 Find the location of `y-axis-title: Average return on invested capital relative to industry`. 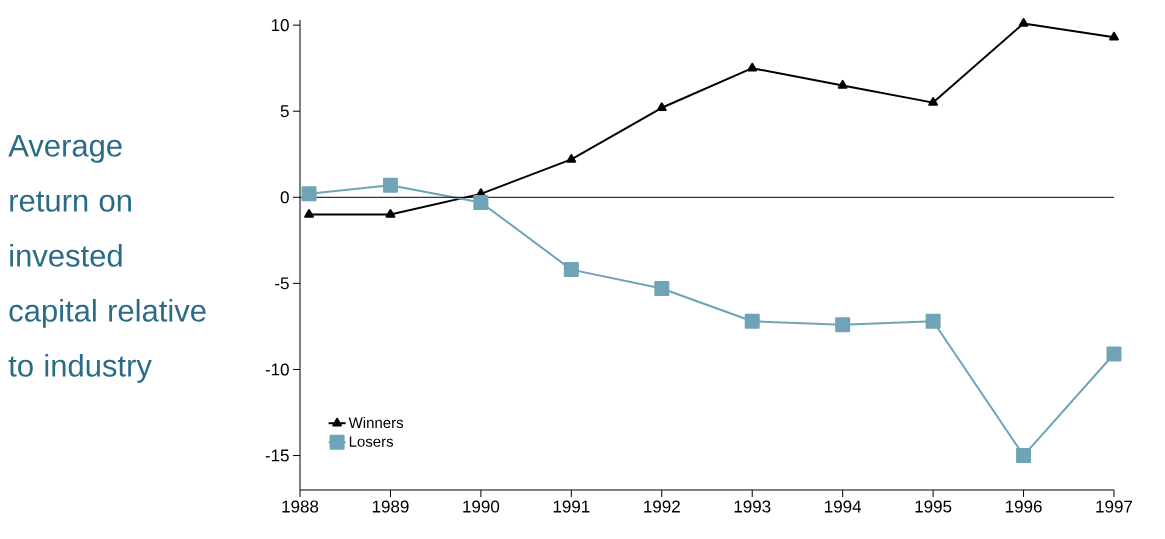

y-axis-title: Average return on invested capital relative to industry is located at coordinates (107, 259).